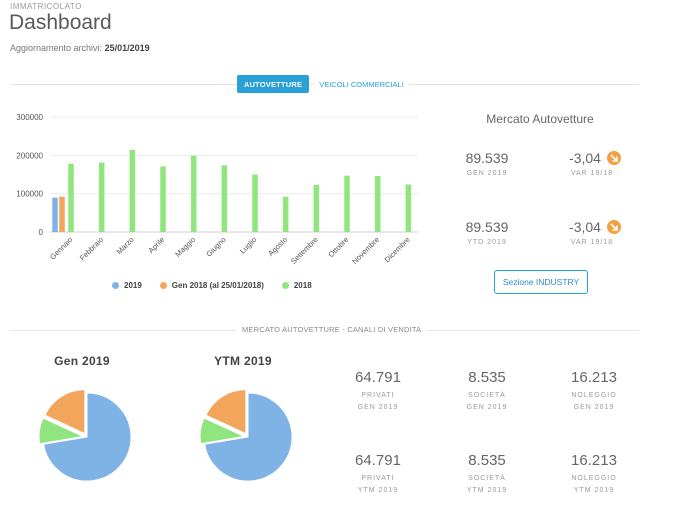 The height and width of the screenshot is (512, 683). I want to click on legend-label: 2019, so click(133, 285).